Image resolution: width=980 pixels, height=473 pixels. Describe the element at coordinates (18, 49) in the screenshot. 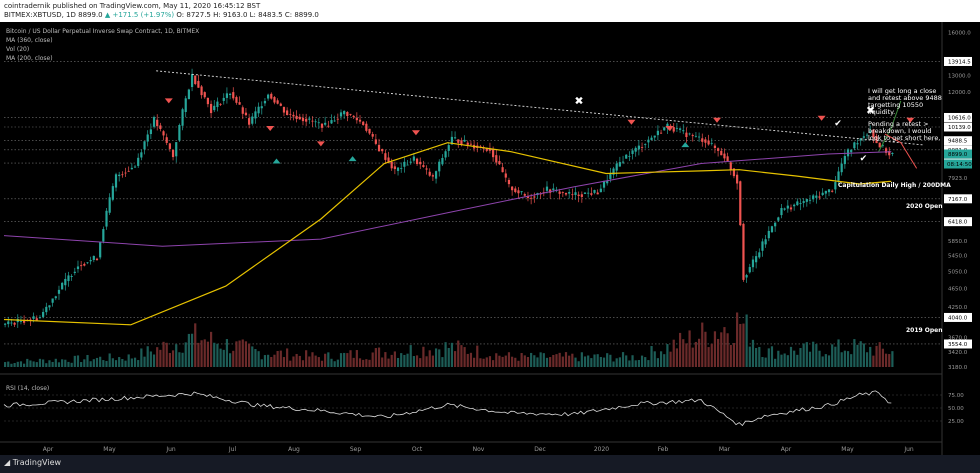

I see `indicator-volume: Vol (20)` at that location.